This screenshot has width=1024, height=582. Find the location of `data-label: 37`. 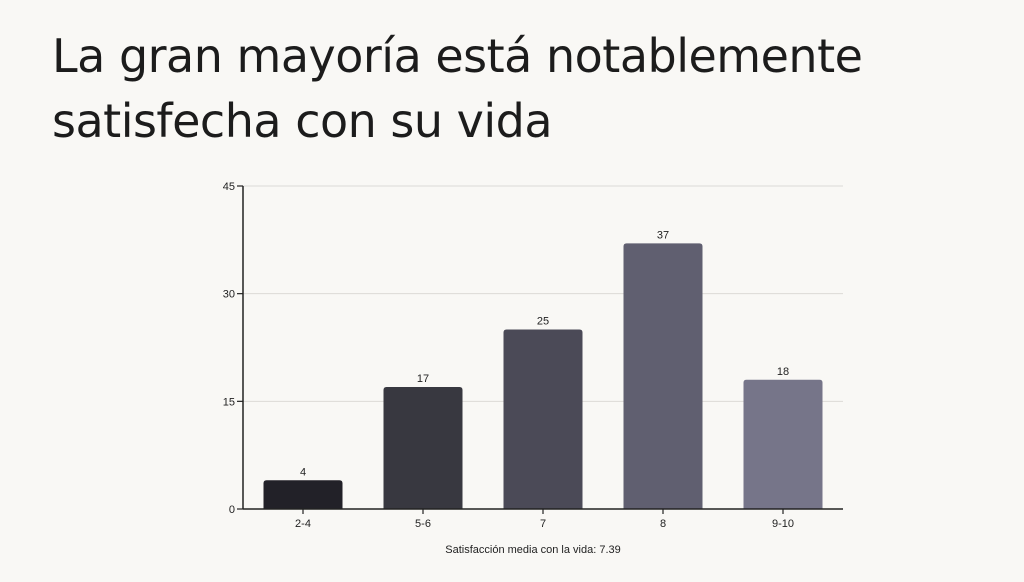

data-label: 37 is located at coordinates (663, 235).